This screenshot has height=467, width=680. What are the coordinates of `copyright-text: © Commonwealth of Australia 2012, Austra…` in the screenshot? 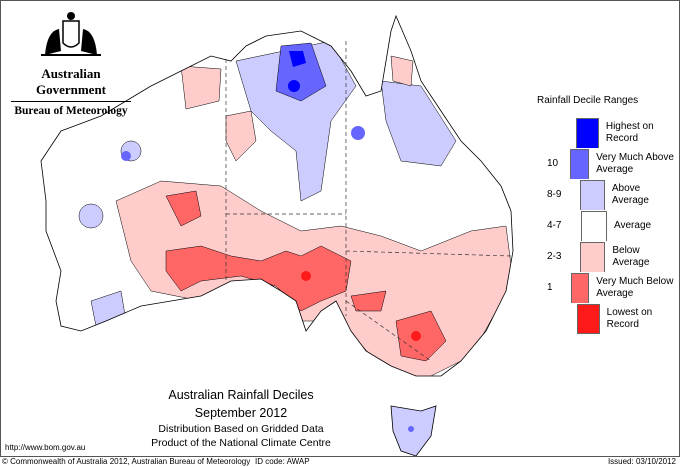 It's located at (126, 461).